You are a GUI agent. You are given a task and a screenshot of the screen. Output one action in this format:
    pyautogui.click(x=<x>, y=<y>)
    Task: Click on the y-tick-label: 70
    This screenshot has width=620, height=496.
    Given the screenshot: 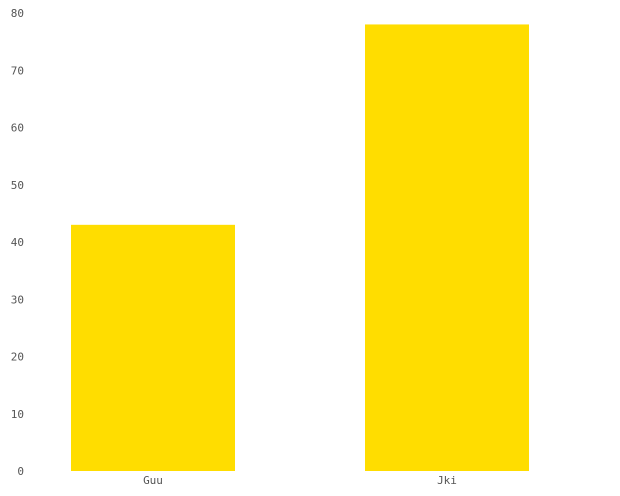 What is the action you would take?
    pyautogui.click(x=17, y=70)
    